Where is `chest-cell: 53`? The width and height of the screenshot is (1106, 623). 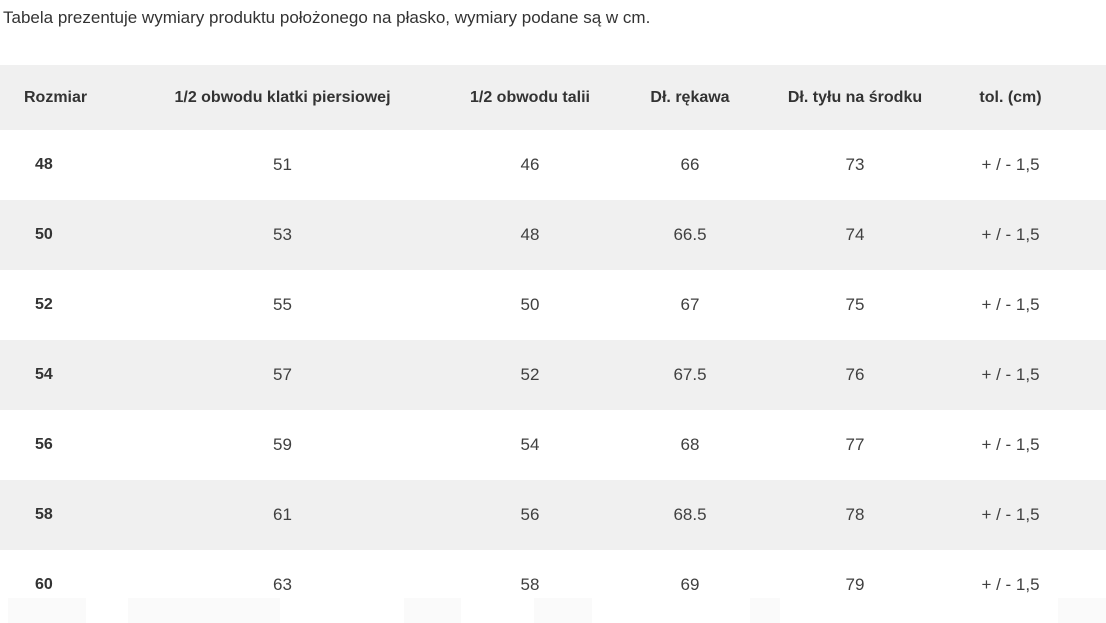 chest-cell: 53 is located at coordinates (282, 234).